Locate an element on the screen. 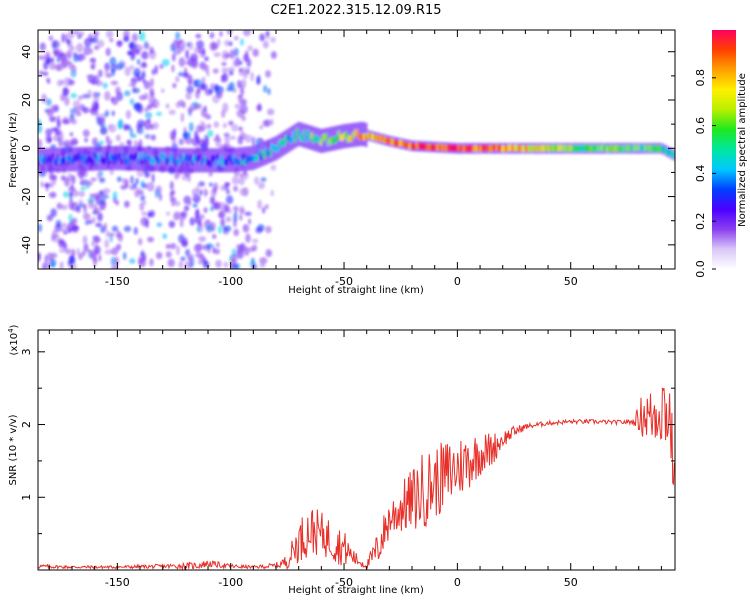 The image size is (750, 600). spectrogram-ylabel: Frequency (Hz) is located at coordinates (13, 150).